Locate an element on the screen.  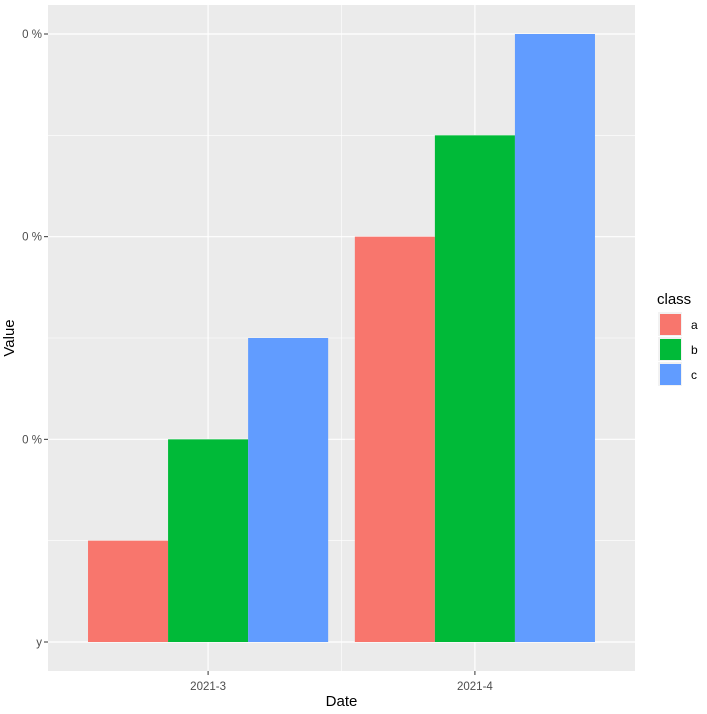
y-axis-ticks: y 0 % 0 % 0 % is located at coordinates (35, 339).